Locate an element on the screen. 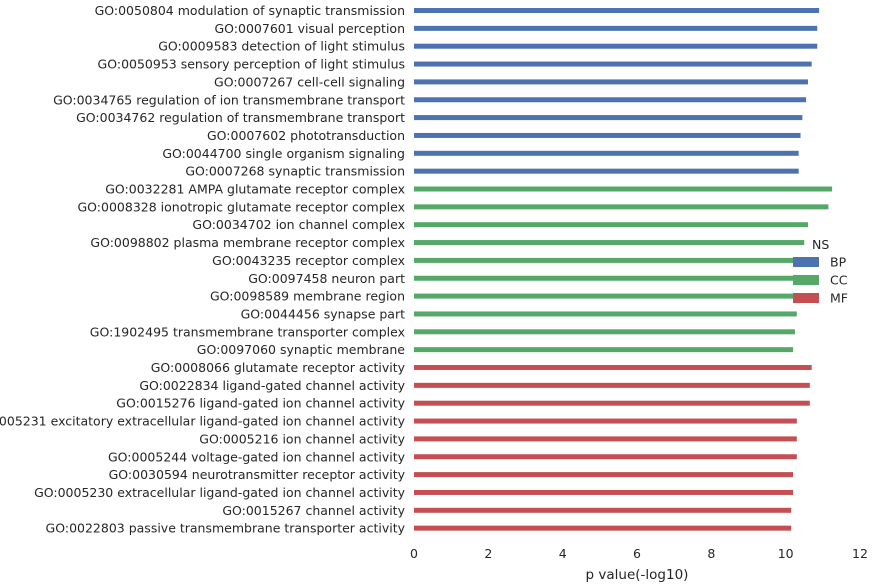  x-tick-labels-group: 0 2 4 6 8 10 12 is located at coordinates (639, 553).